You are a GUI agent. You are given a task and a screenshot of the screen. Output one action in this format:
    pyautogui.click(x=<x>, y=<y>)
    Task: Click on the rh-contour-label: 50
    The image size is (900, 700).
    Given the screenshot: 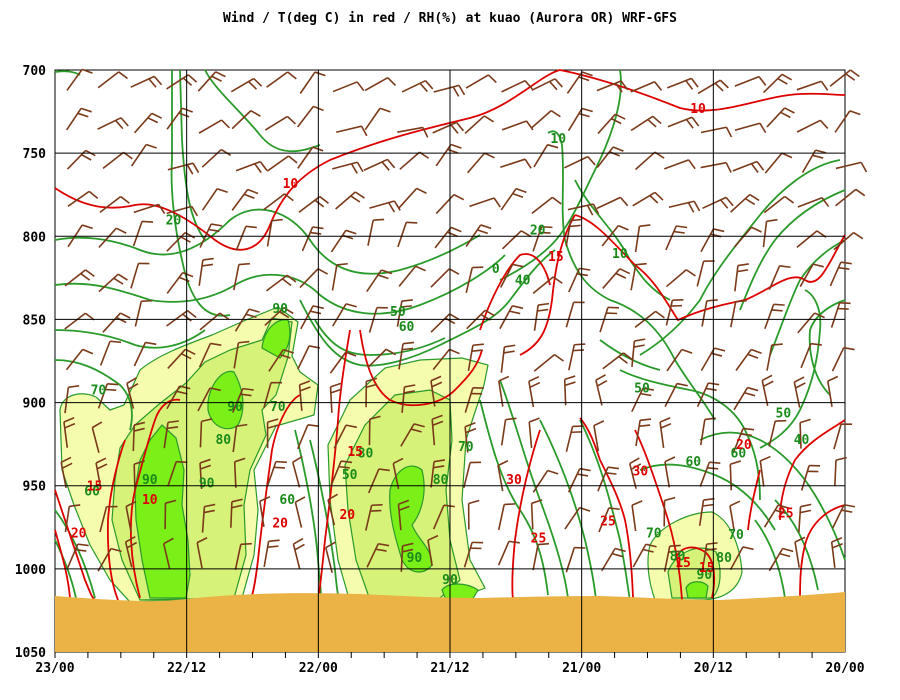 What is the action you would take?
    pyautogui.click(x=398, y=312)
    